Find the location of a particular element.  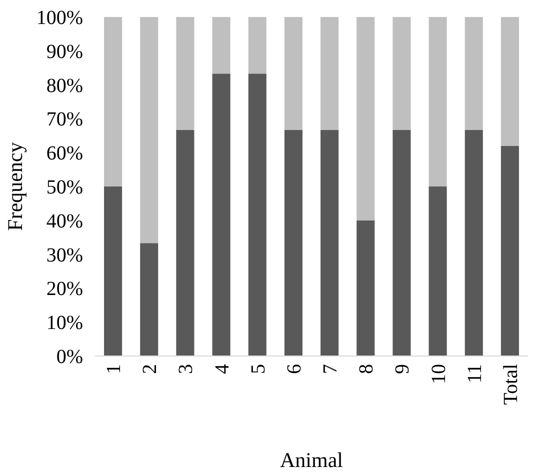

x-tick-label: 4 is located at coordinates (222, 369).